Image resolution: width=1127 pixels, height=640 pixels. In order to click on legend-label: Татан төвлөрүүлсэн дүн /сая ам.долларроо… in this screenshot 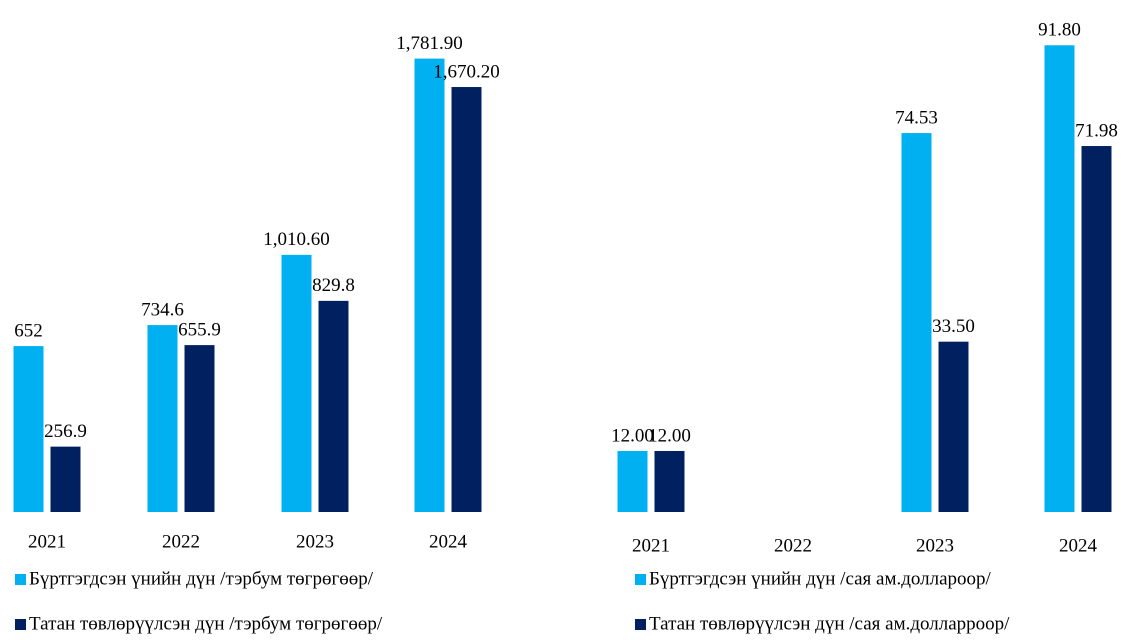, I will do `click(829, 623)`.